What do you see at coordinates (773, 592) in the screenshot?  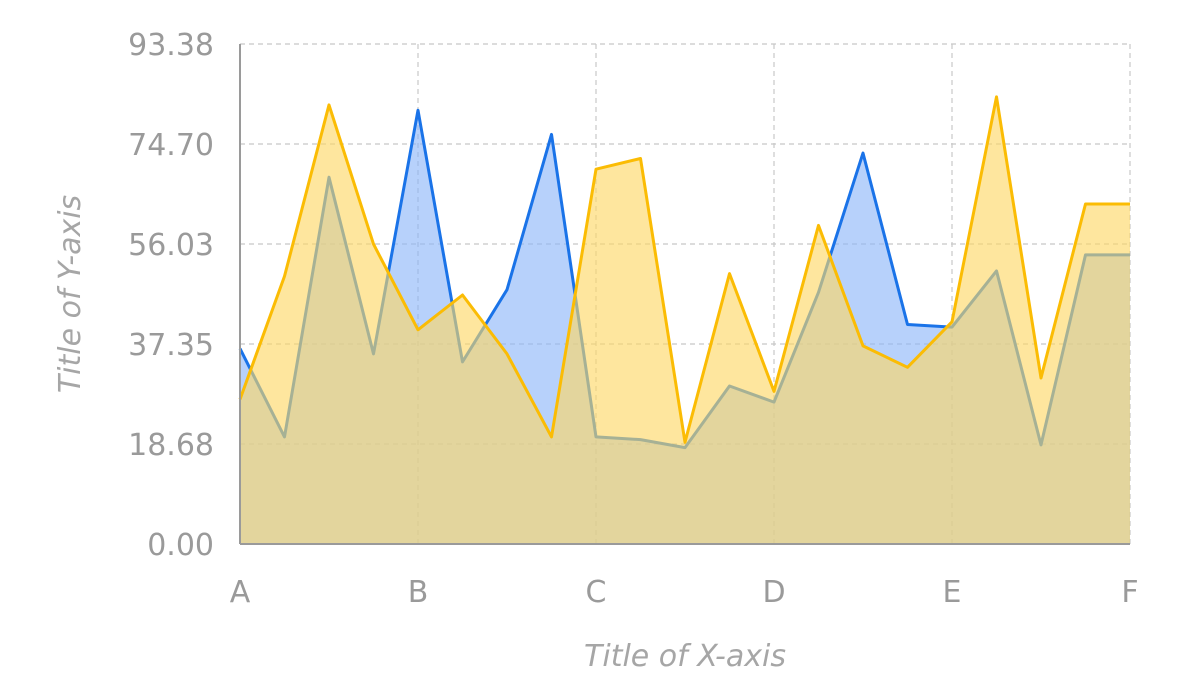 I see `x-tick-label: D` at bounding box center [773, 592].